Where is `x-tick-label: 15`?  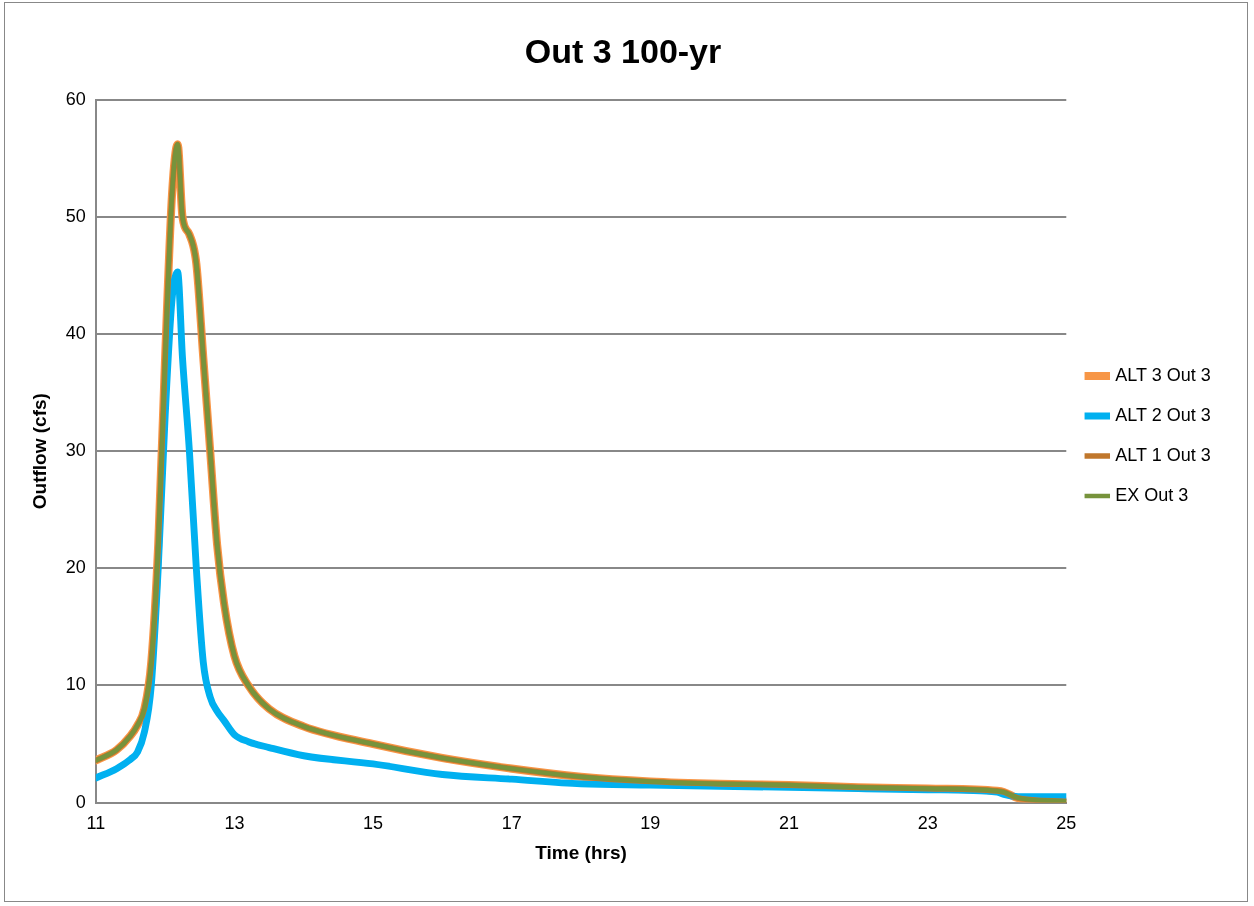 x-tick-label: 15 is located at coordinates (373, 823).